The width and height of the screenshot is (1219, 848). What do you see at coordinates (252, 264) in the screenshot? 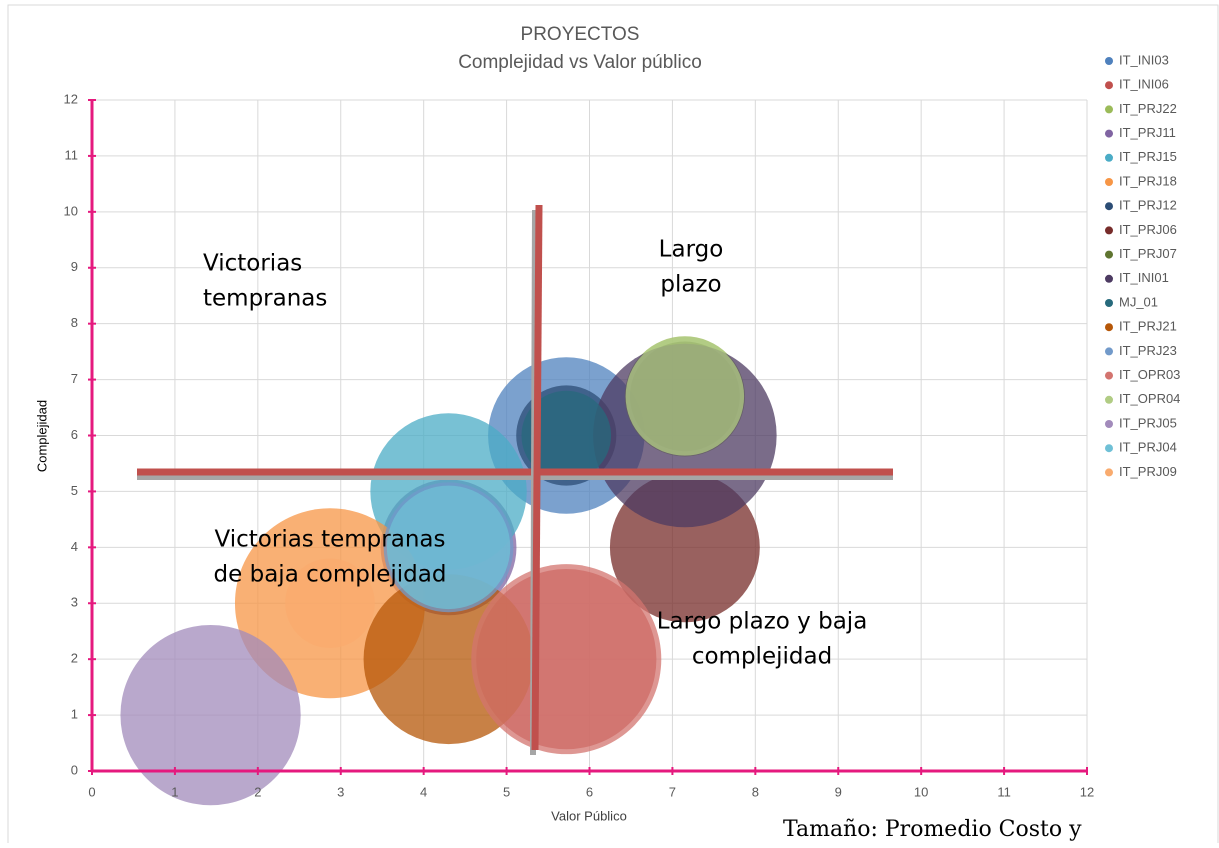
I see `annotation: Victorias` at bounding box center [252, 264].